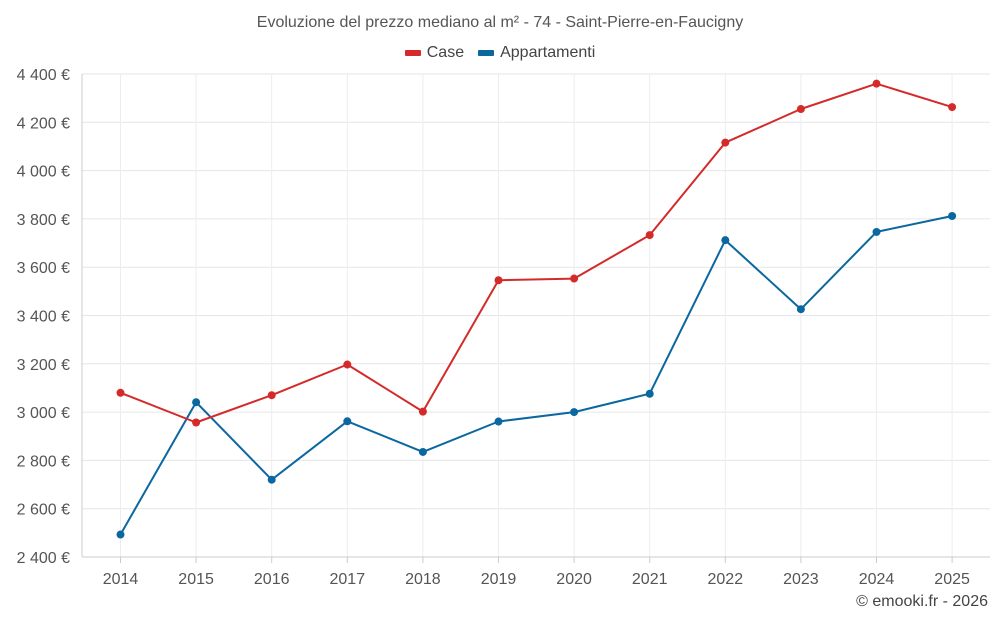  Describe the element at coordinates (43, 365) in the screenshot. I see `y-tick-label: 3 200 €` at that location.